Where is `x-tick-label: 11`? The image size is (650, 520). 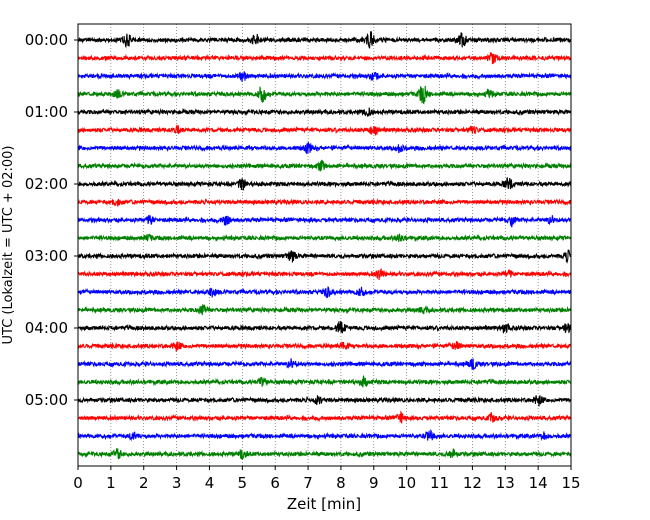
x-tick-label: 11 is located at coordinates (439, 483).